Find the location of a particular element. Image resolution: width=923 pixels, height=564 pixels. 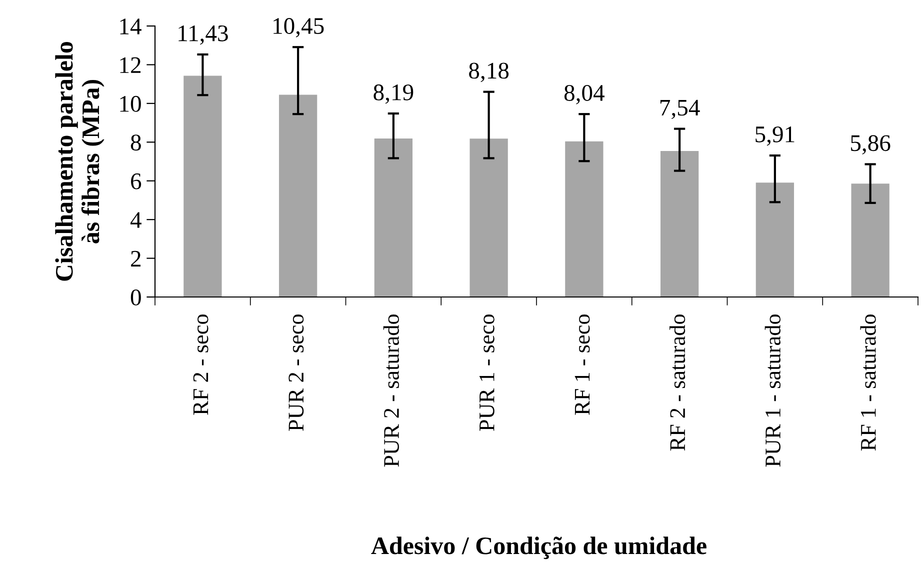

data-label: 5,86 is located at coordinates (870, 144).